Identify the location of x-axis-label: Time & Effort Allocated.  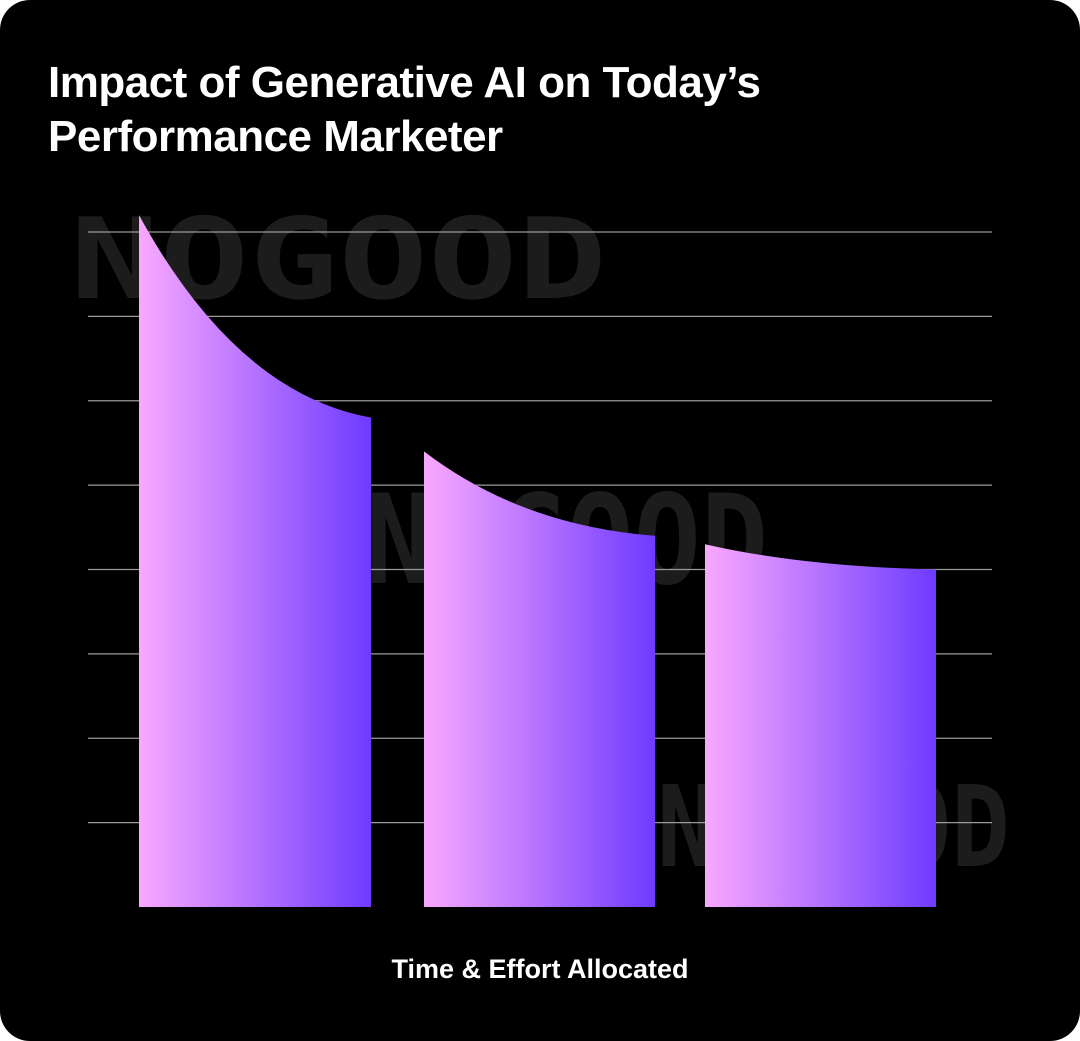
(539, 969).